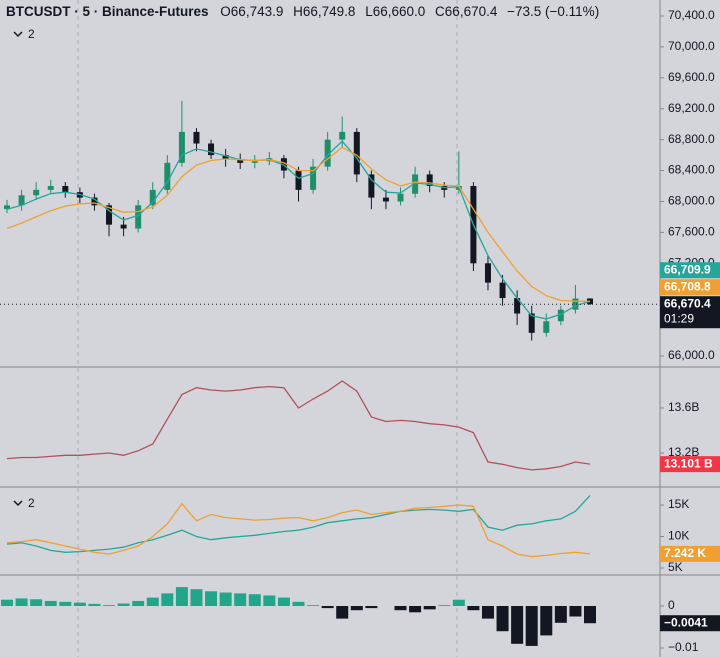  Describe the element at coordinates (690, 312) in the screenshot. I see `last-price-box` at that location.